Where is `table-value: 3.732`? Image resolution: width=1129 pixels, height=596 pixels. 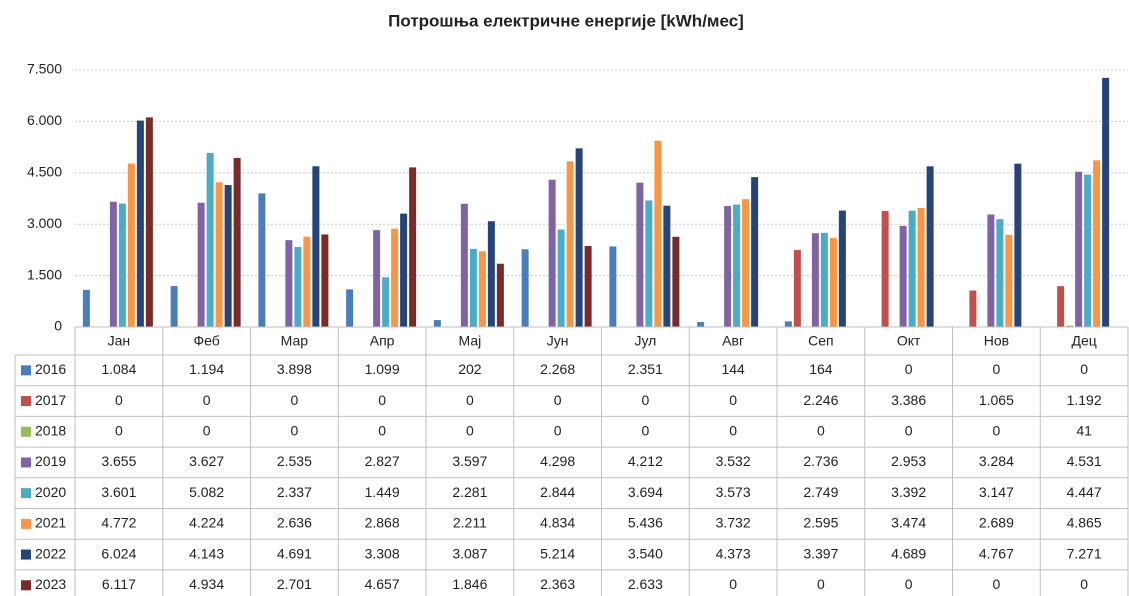 table-value: 3.732 is located at coordinates (733, 523).